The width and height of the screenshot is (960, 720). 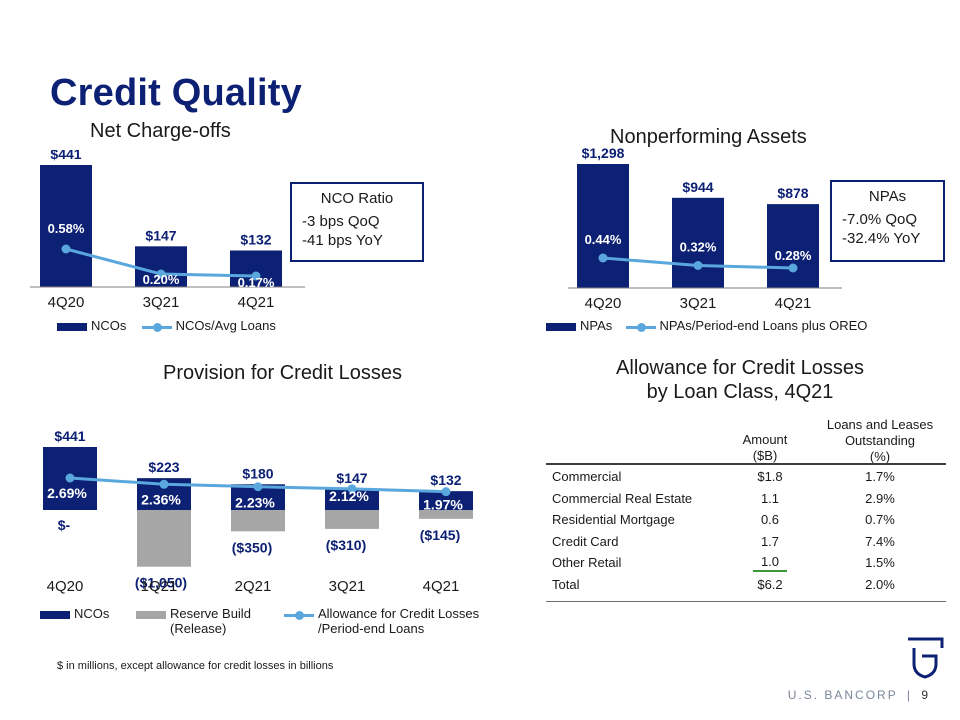 I want to click on legend-item-prov-ncos: NCOs, so click(x=74, y=613).